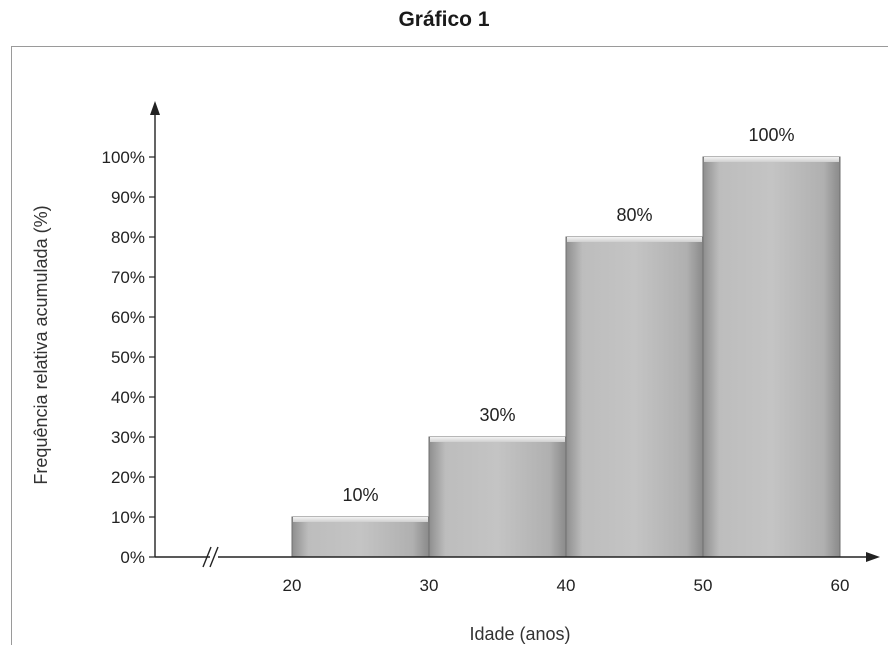 The width and height of the screenshot is (888, 645). What do you see at coordinates (123, 157) in the screenshot?
I see `y-tick-label: 100%` at bounding box center [123, 157].